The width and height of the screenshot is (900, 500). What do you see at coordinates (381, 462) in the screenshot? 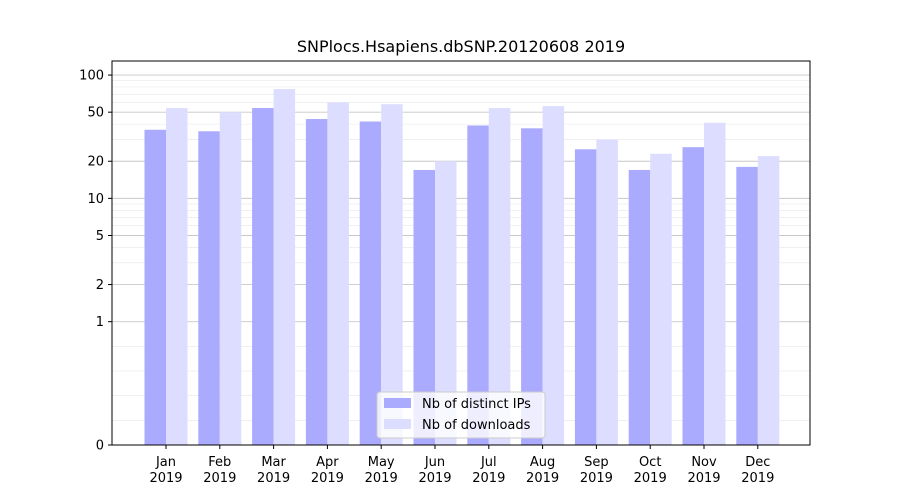
I see `x-tick-label-month: May` at bounding box center [381, 462].